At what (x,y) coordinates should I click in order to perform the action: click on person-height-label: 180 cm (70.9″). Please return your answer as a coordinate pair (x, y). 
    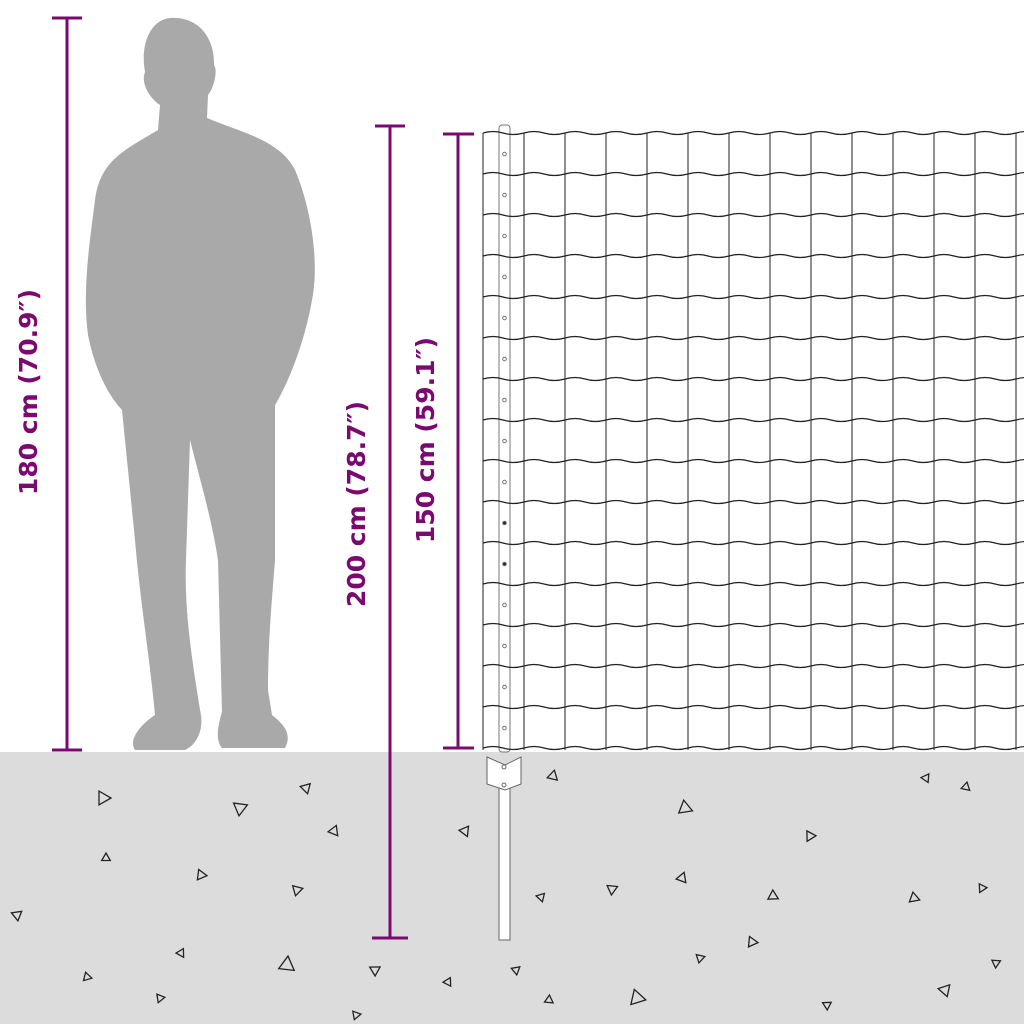
    Looking at the image, I should click on (28, 392).